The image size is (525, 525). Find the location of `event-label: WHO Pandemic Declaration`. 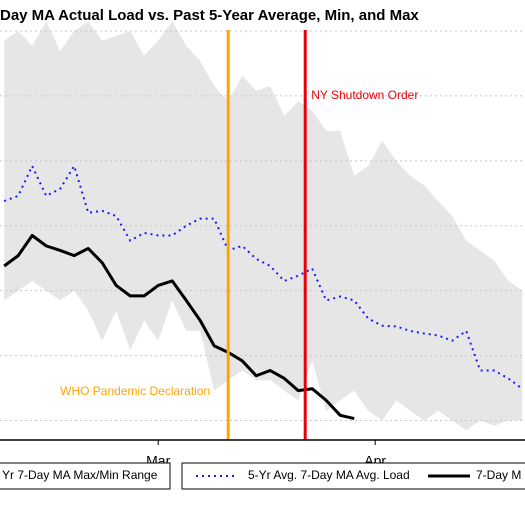

event-label: WHO Pandemic Declaration is located at coordinates (135, 391).